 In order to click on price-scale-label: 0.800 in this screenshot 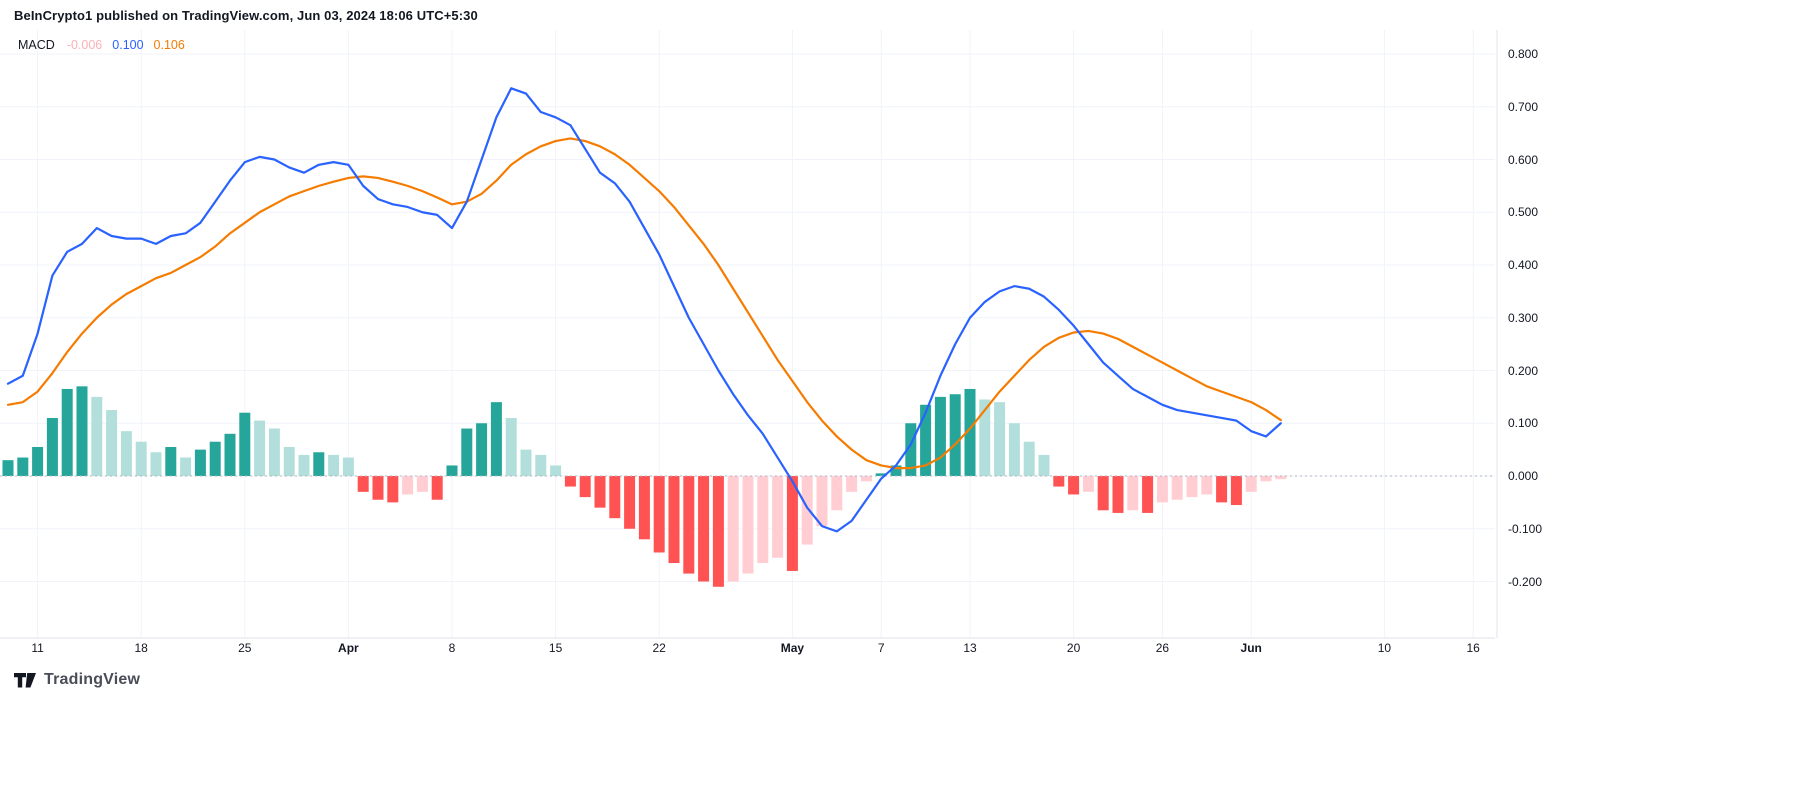, I will do `click(1523, 54)`.